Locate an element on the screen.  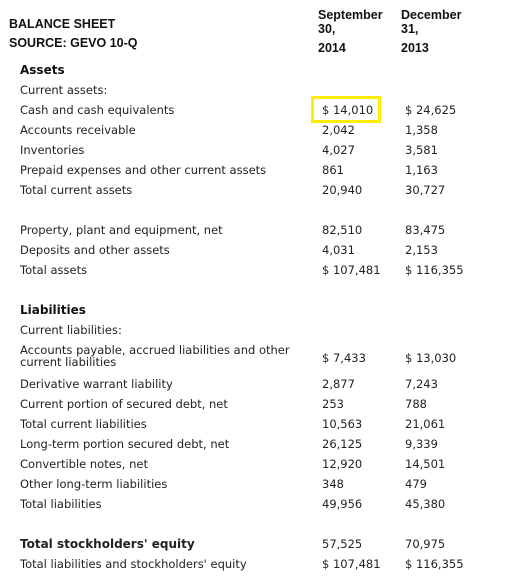
col2-month: December is located at coordinates (431, 15).